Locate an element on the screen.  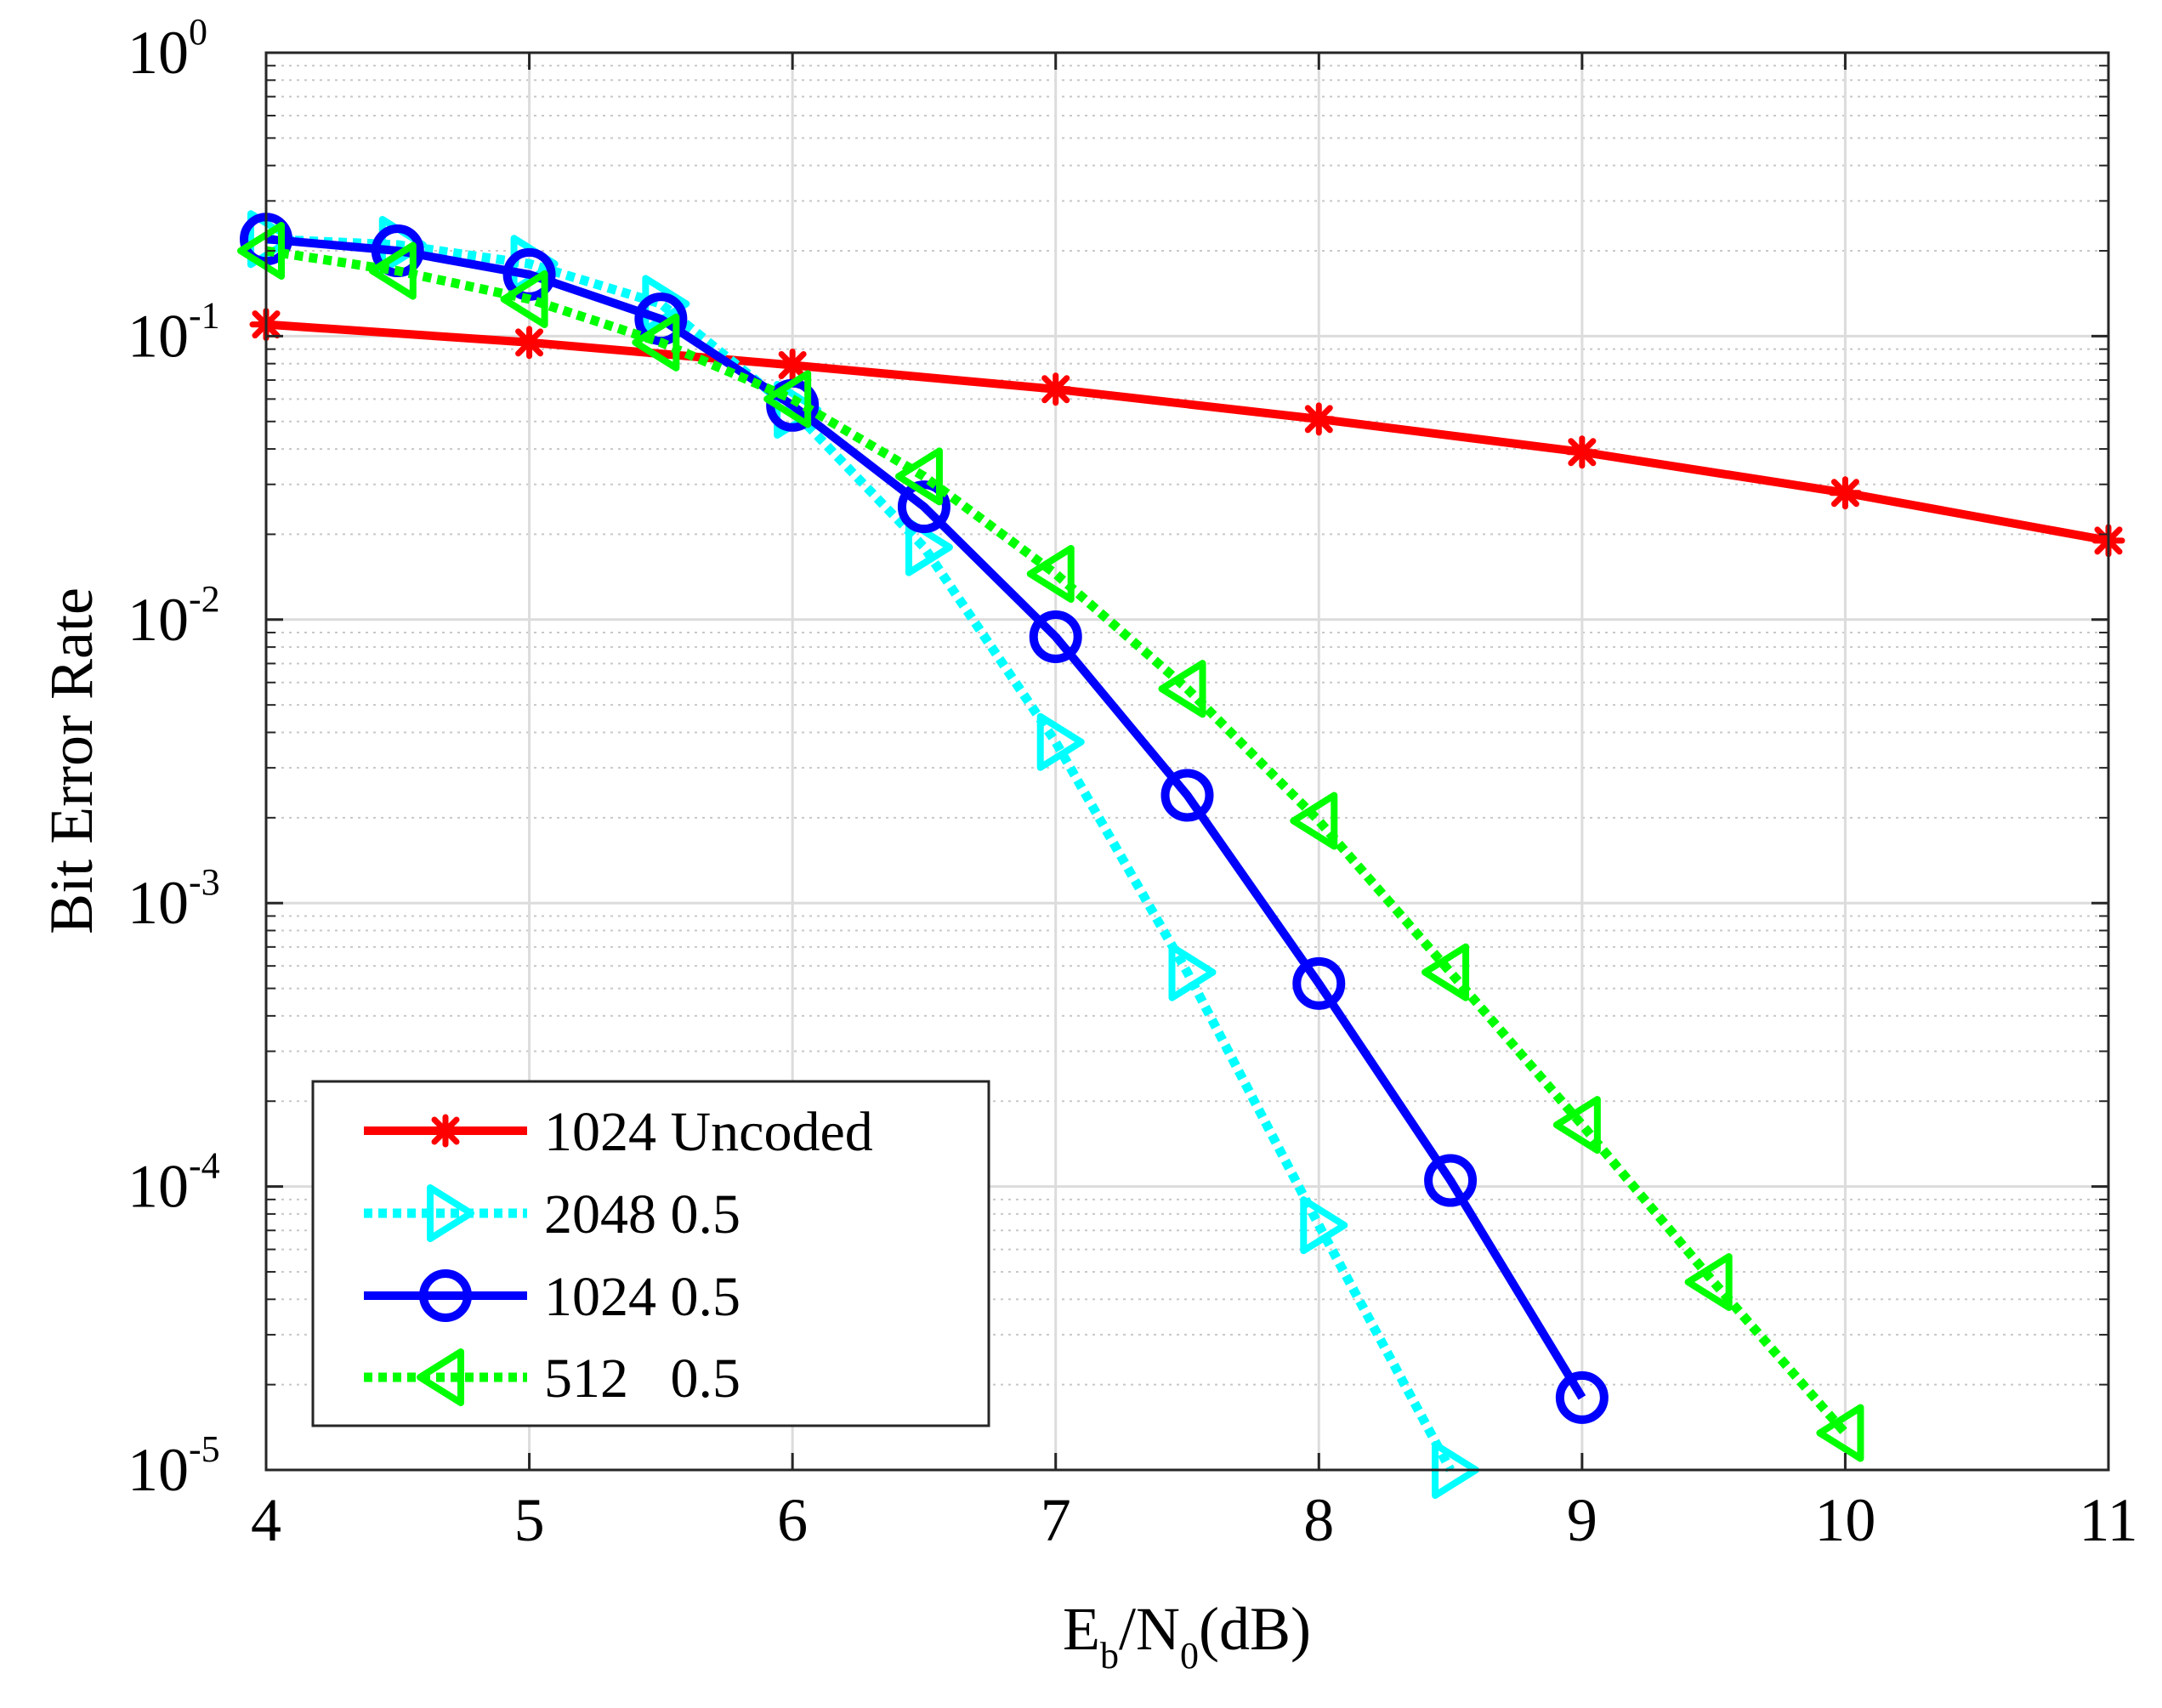
series-line is located at coordinates (1187, 432).